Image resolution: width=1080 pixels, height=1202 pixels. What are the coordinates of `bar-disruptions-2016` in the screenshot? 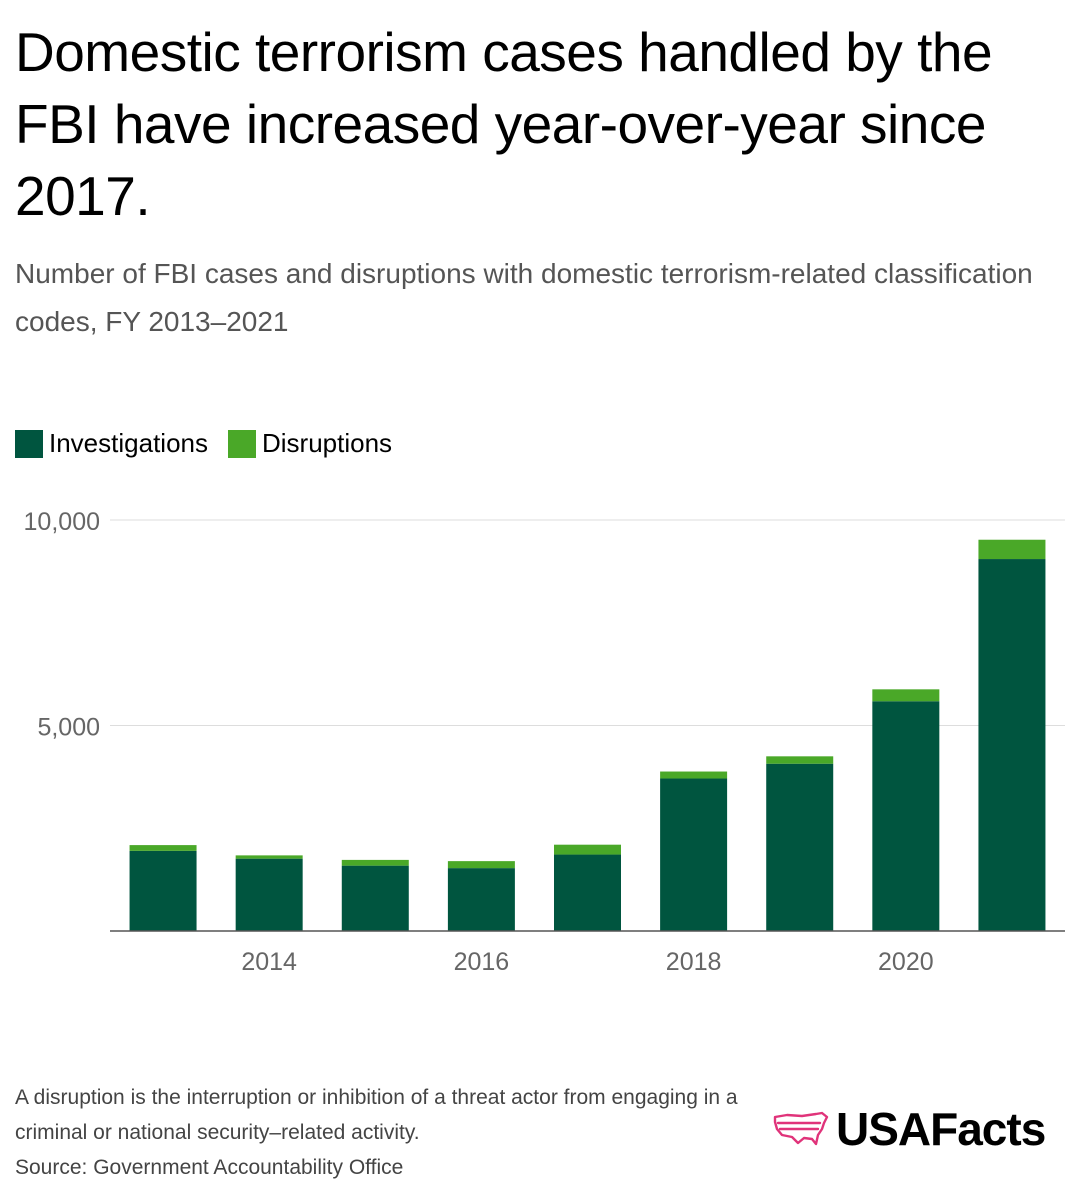 It's located at (481, 865).